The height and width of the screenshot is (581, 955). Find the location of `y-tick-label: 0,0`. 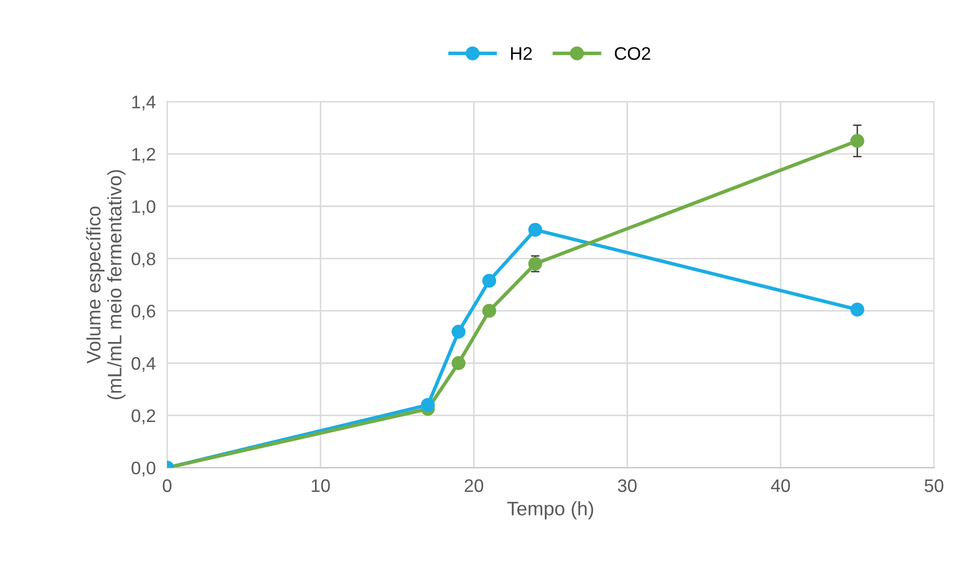

y-tick-label: 0,0 is located at coordinates (144, 469).